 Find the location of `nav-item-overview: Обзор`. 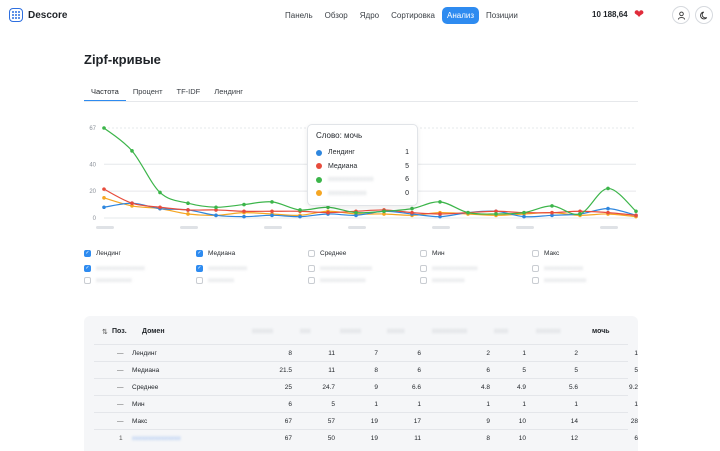

nav-item-overview: Обзор is located at coordinates (336, 15).